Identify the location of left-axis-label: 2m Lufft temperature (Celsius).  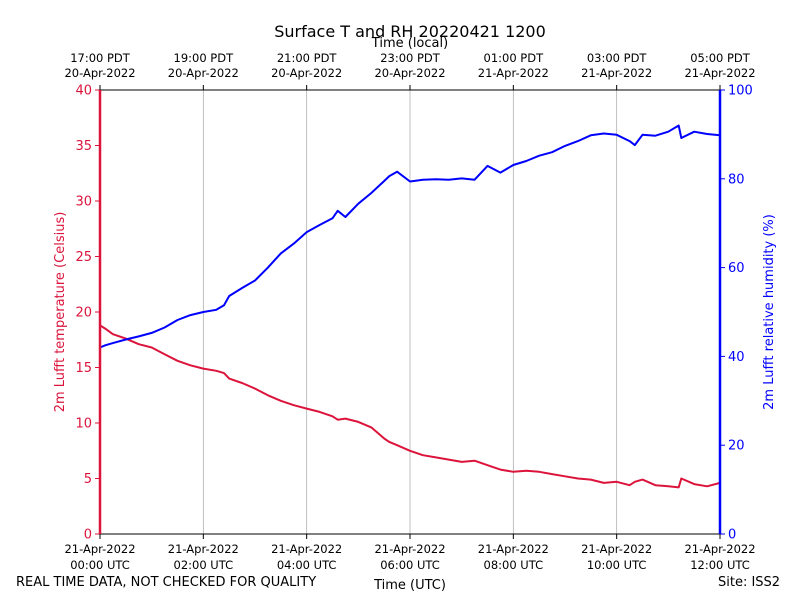
(60, 312).